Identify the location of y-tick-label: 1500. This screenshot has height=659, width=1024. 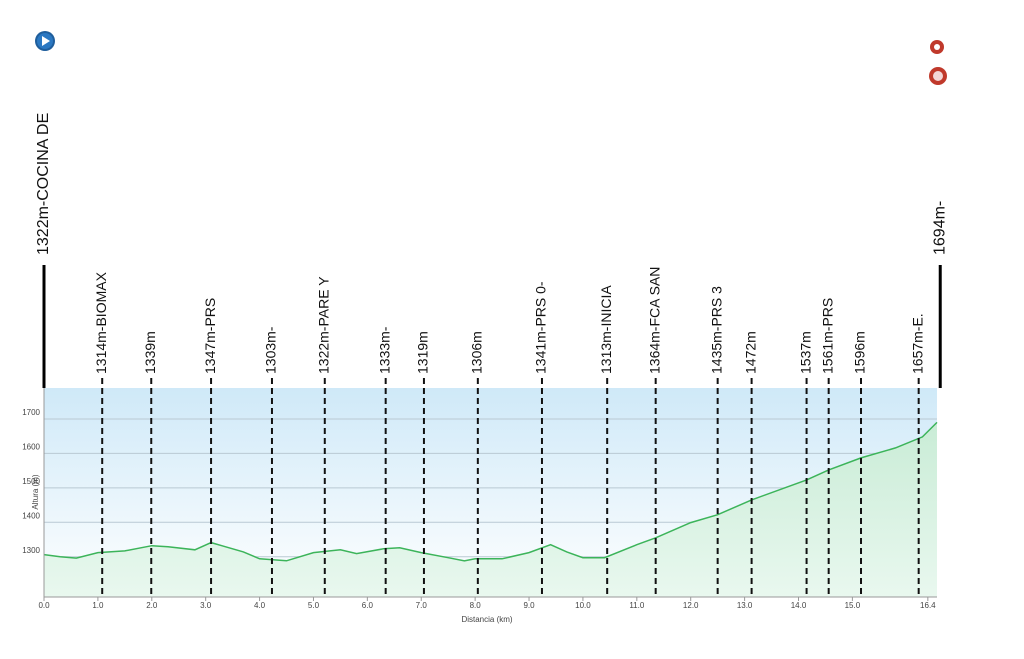
(31, 481).